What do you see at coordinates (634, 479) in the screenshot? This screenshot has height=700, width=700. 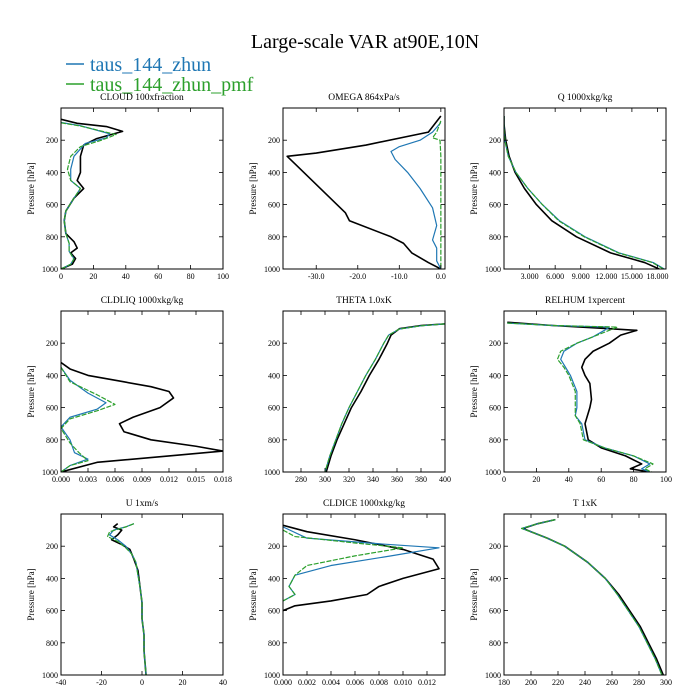 I see `x-tick-label: 80` at bounding box center [634, 479].